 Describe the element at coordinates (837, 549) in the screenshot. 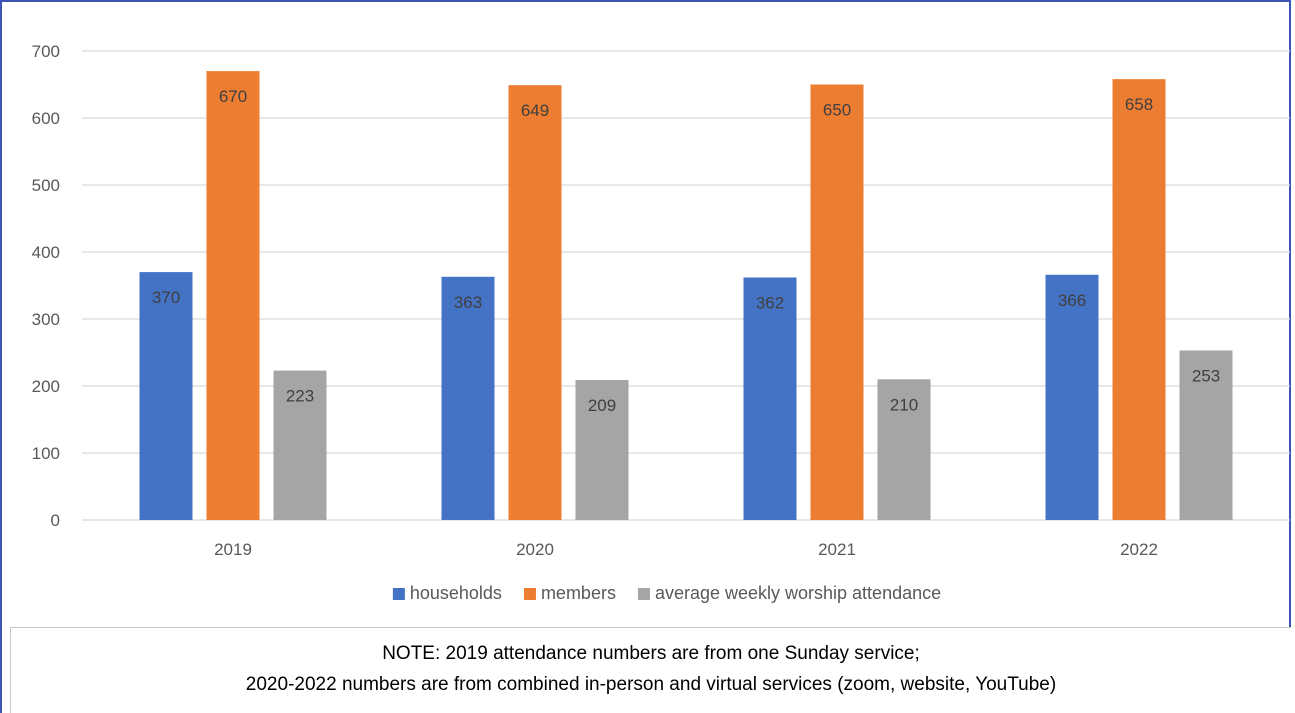

I see `x-tick-label: 2021` at that location.